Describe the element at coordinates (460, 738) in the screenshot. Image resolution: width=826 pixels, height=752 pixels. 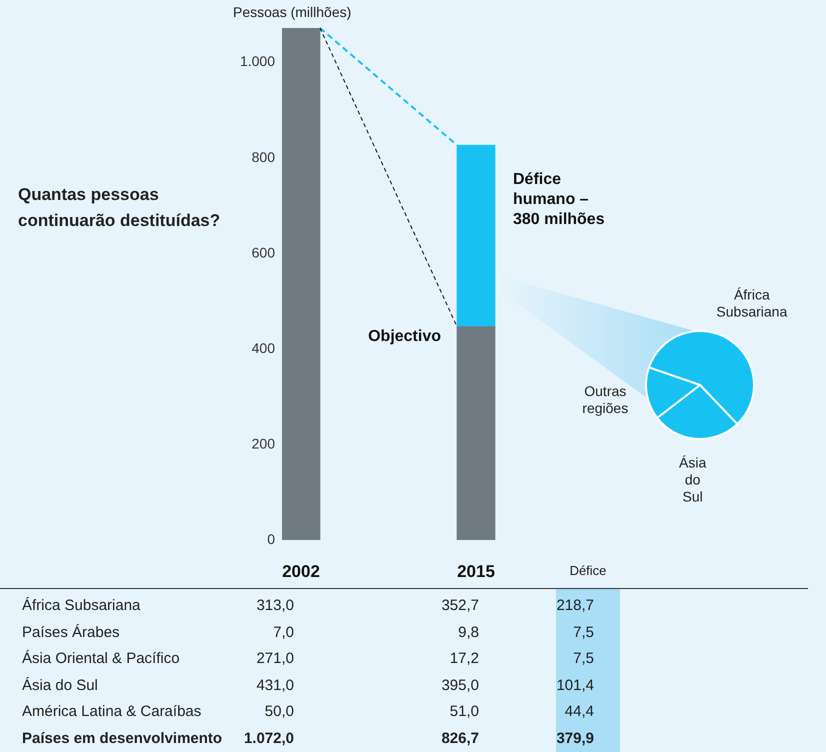
I see `data-label: 826,7` at that location.